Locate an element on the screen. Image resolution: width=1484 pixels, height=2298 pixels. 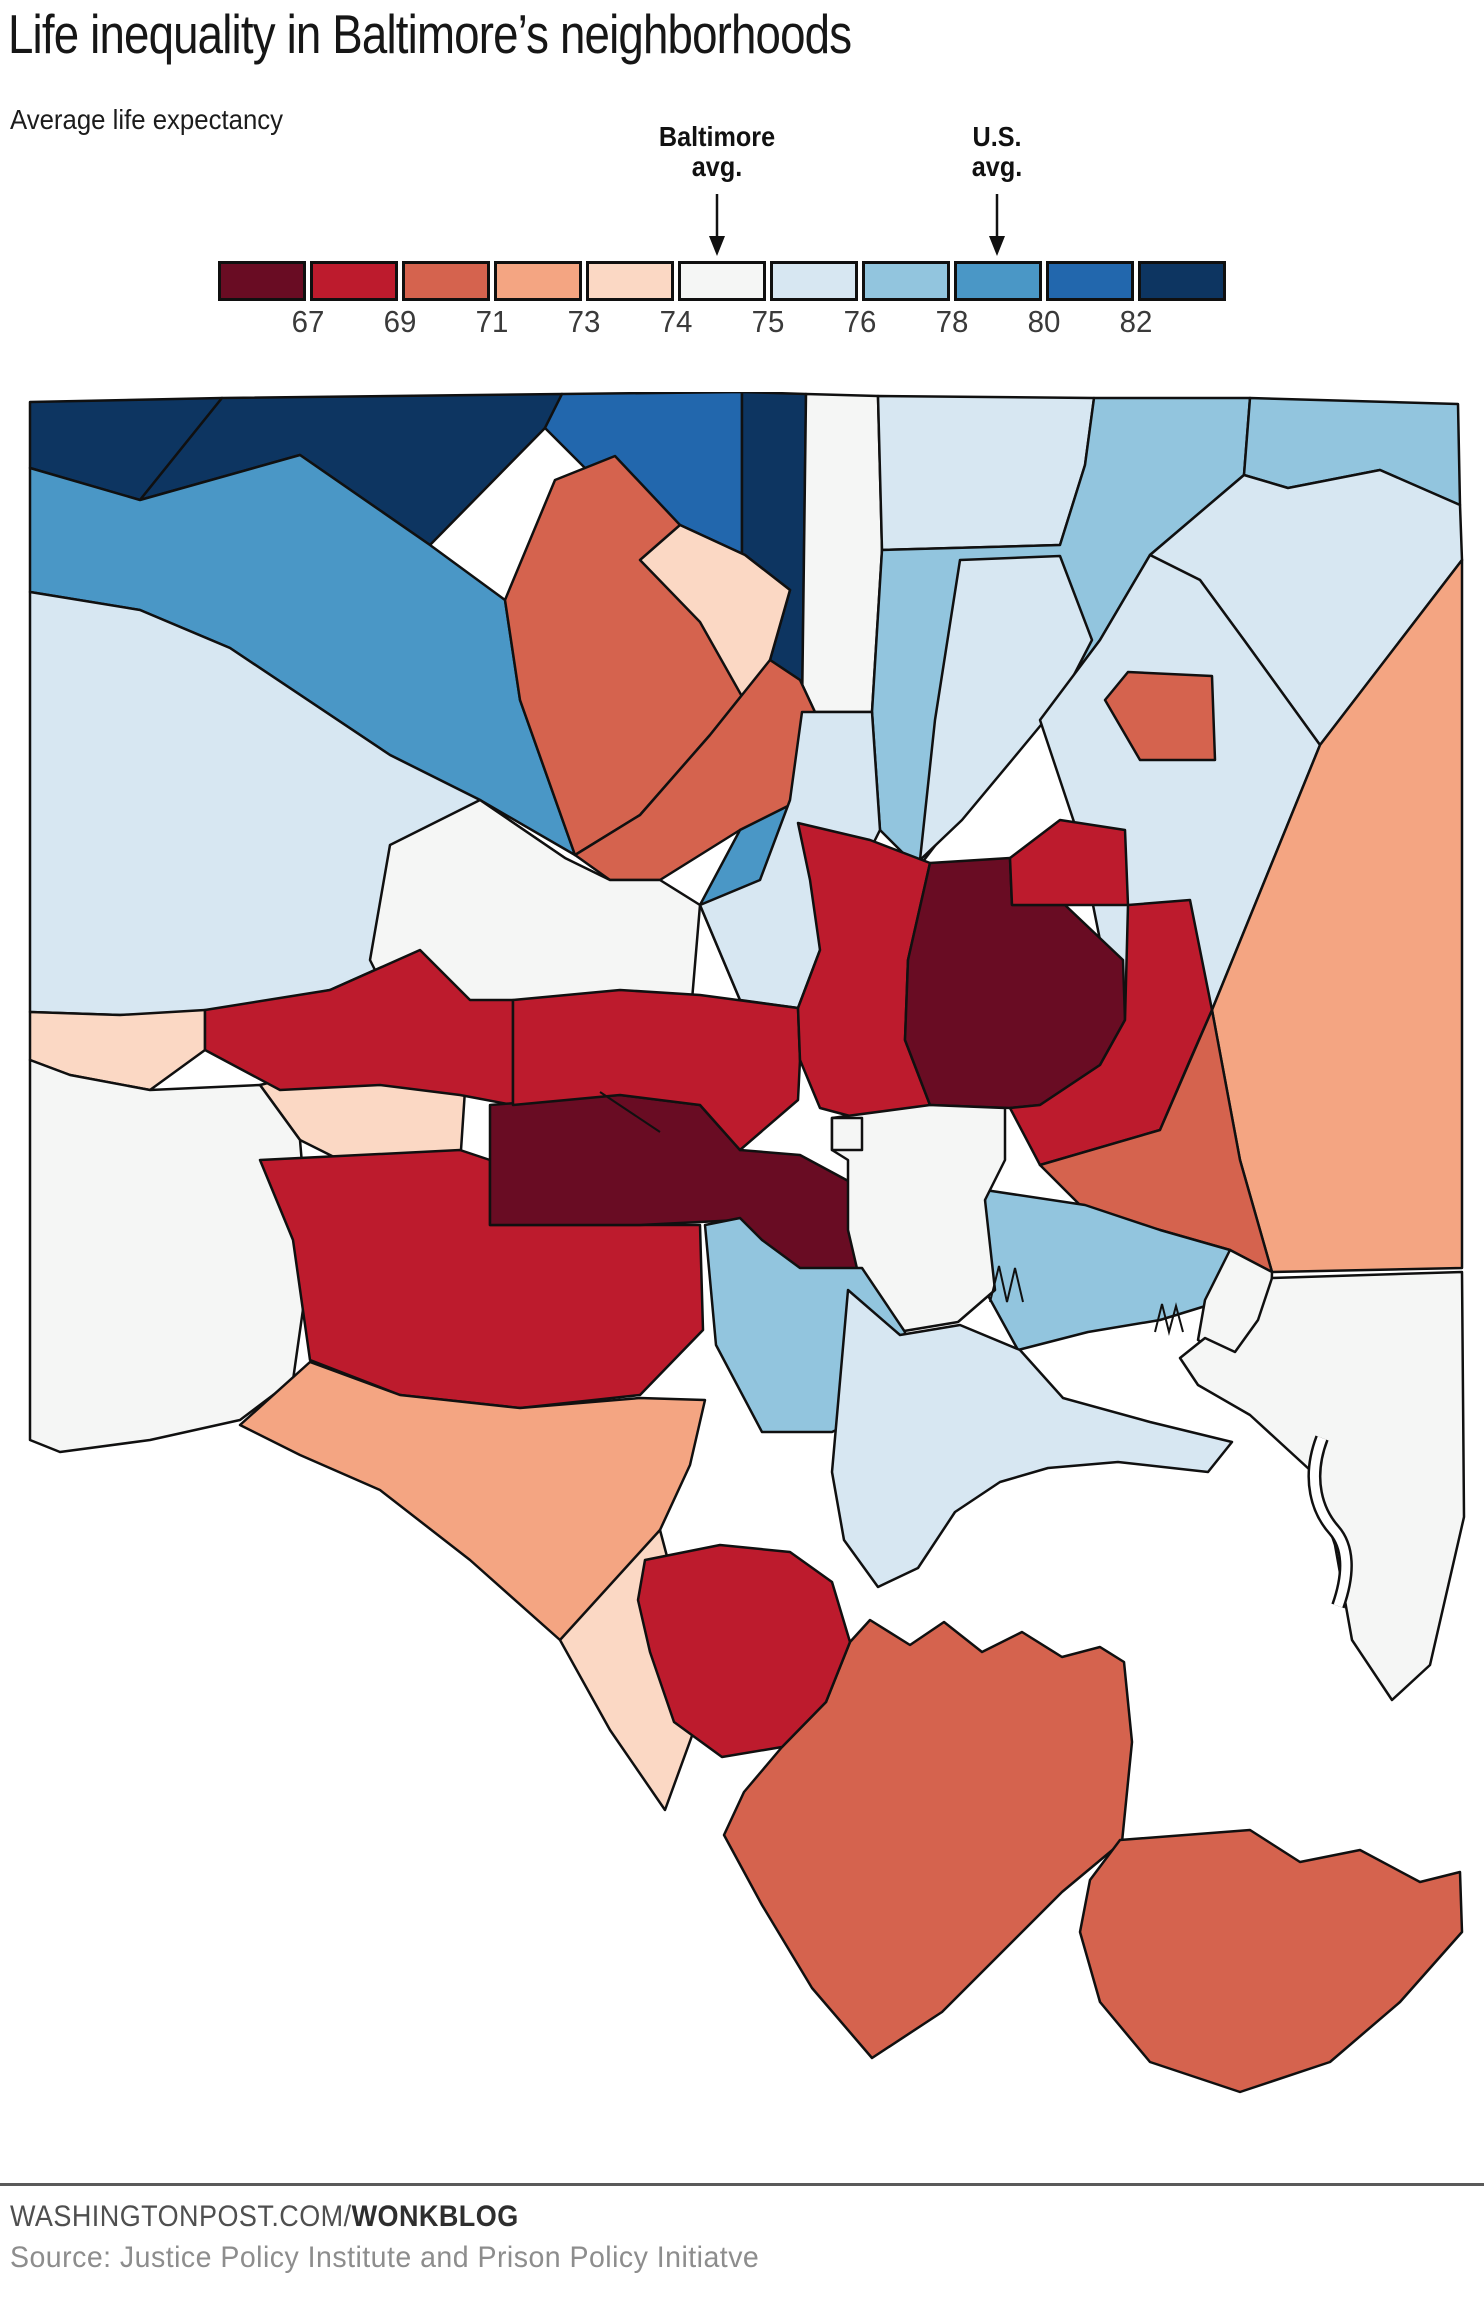
map-region-27-red is located at coordinates (656, 1070).